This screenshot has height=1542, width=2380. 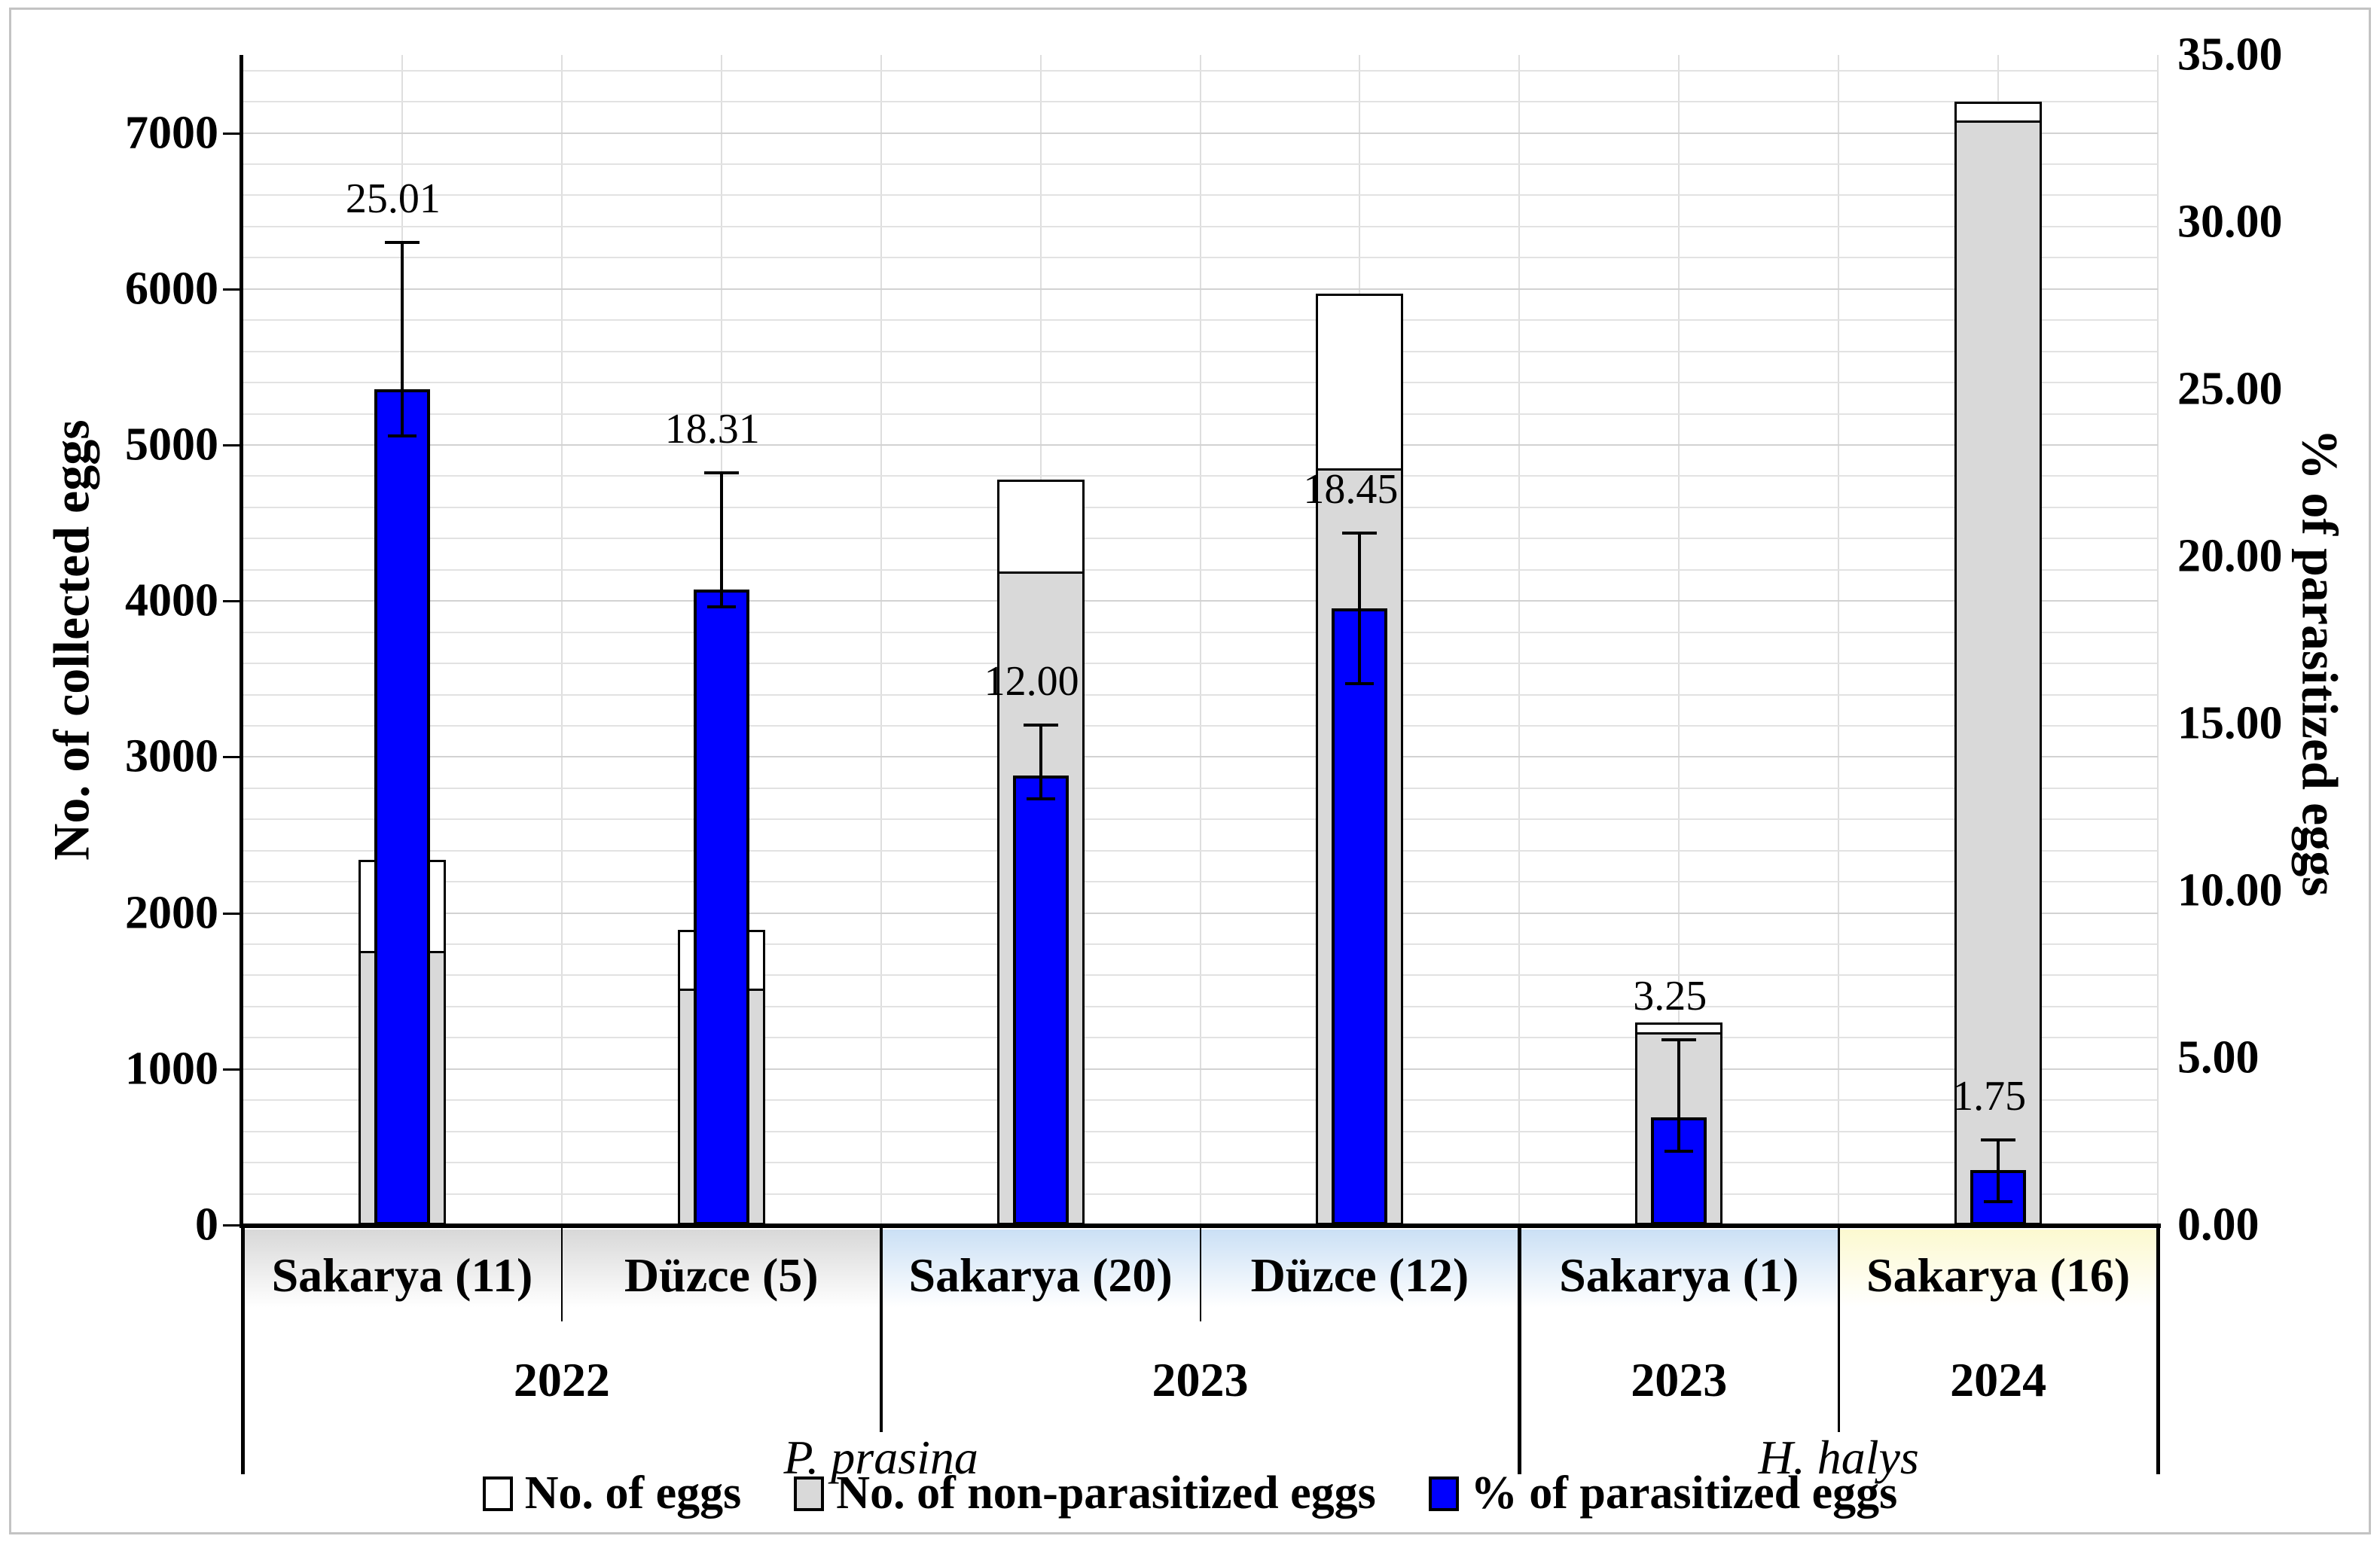 I want to click on pct-data-label: 12.00, so click(x=1031, y=681).